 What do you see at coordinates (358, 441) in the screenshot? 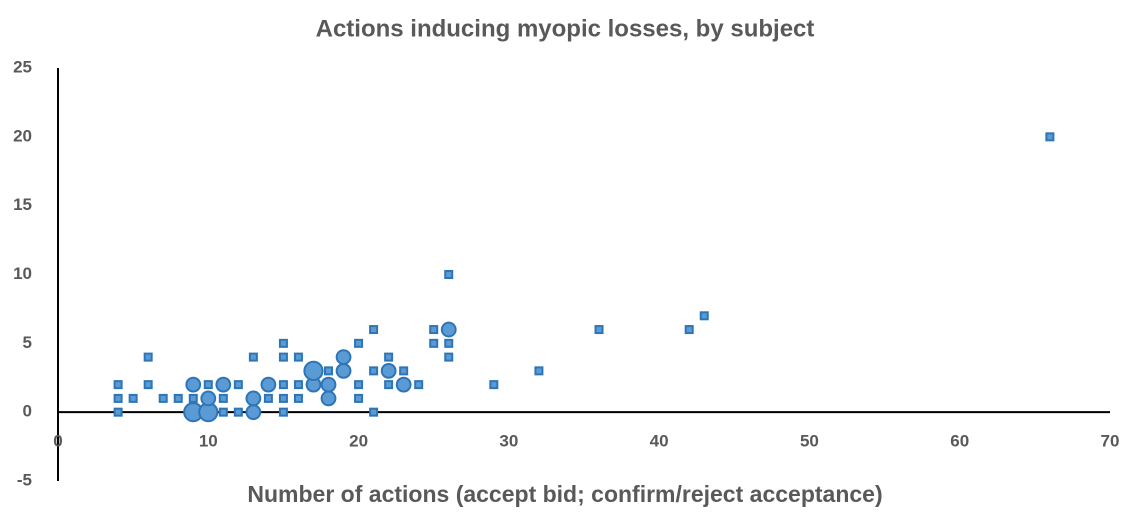
I see `x-tick-label: 20` at bounding box center [358, 441].